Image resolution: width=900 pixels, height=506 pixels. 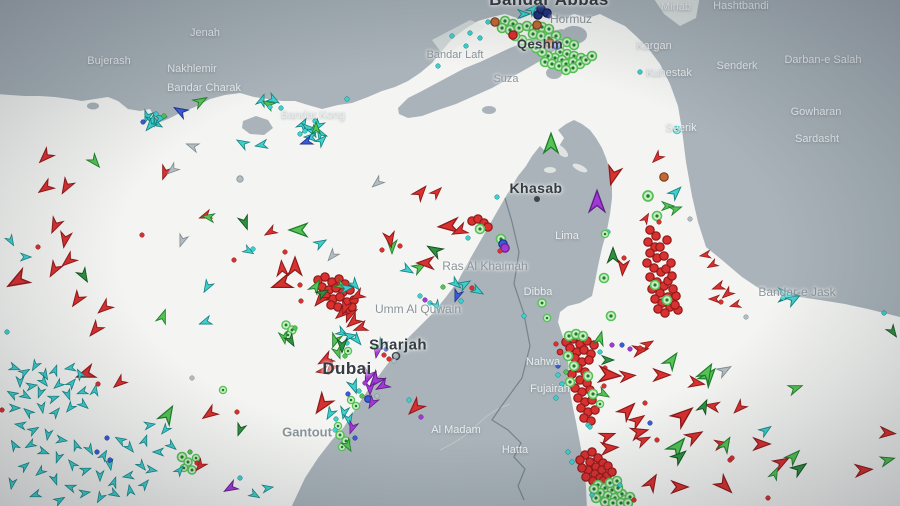 What do you see at coordinates (505, 248) in the screenshot?
I see `vessel-circle-p` at bounding box center [505, 248].